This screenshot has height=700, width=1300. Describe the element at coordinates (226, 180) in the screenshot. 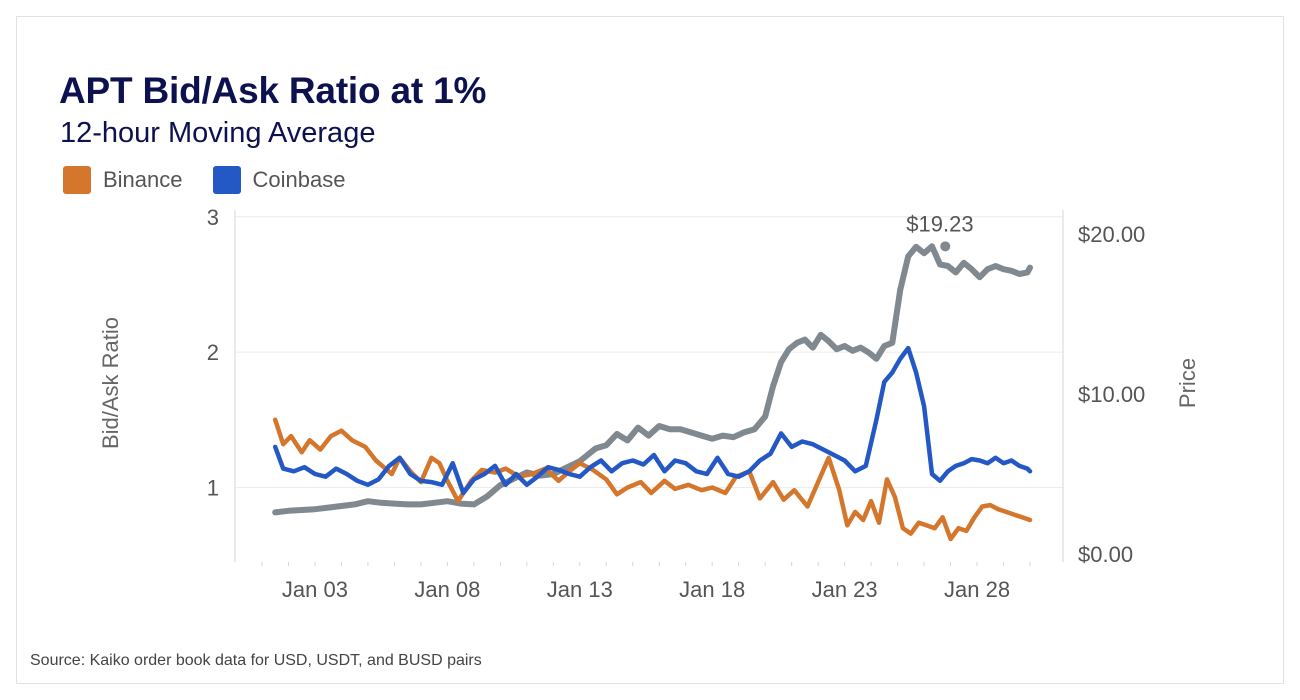

I see `legend-swatch-coinbase` at that location.